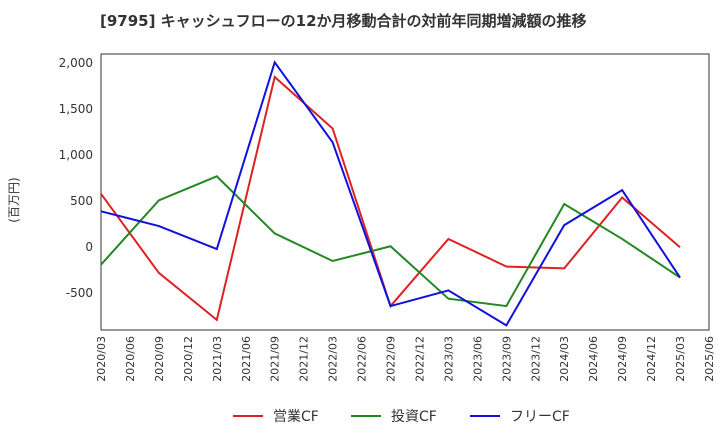  I want to click on y-tick-label: 1,500, so click(76, 109).